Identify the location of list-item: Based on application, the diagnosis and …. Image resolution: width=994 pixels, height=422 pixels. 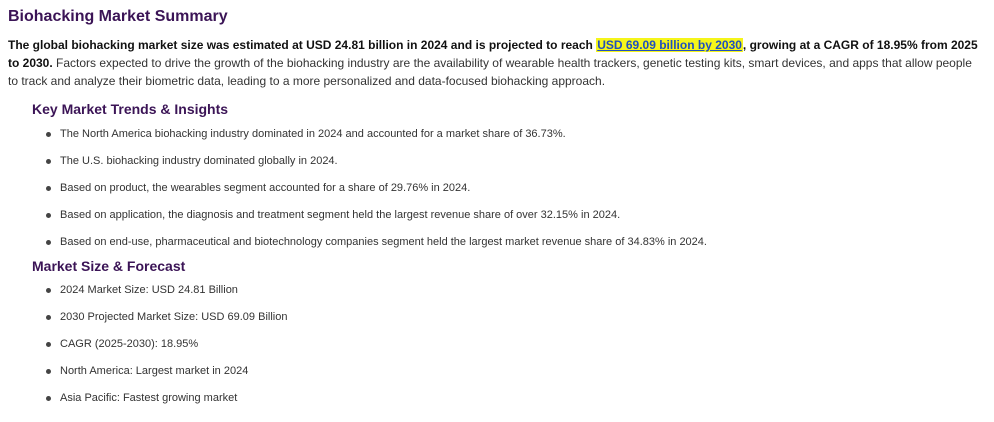
(512, 215).